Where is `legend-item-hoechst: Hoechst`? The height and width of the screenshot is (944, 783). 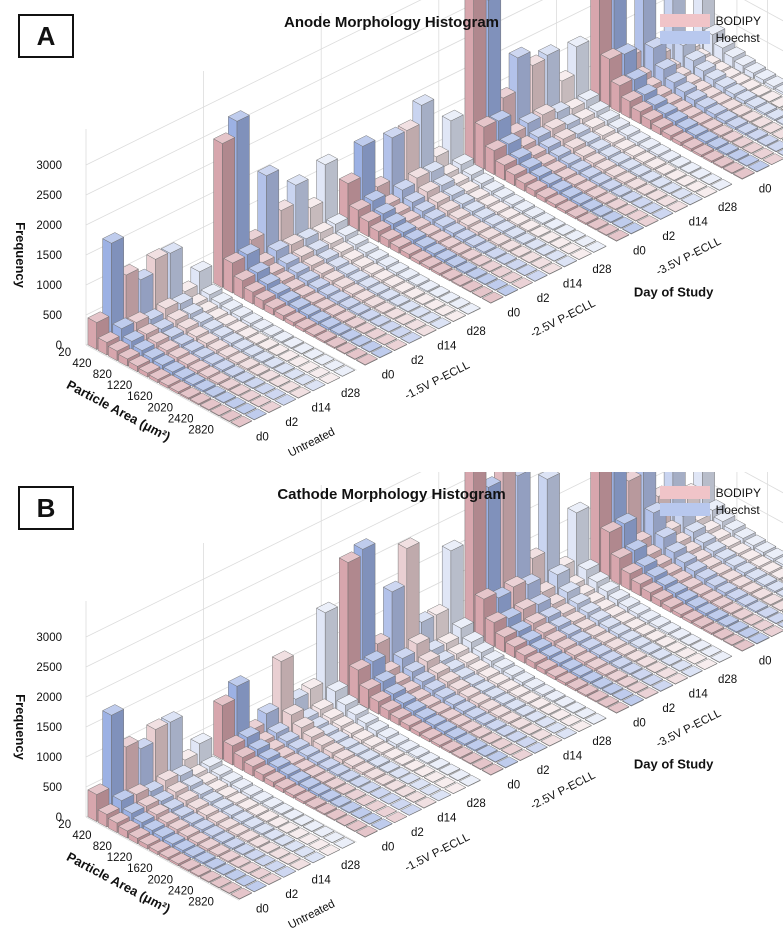 legend-item-hoechst: Hoechst is located at coordinates (710, 509).